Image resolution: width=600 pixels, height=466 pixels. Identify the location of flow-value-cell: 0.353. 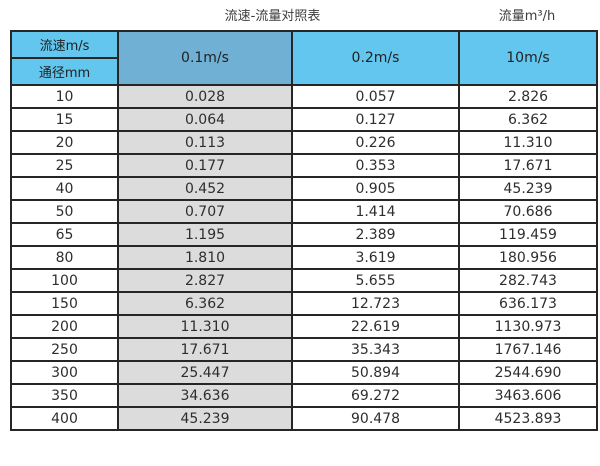
(375, 165).